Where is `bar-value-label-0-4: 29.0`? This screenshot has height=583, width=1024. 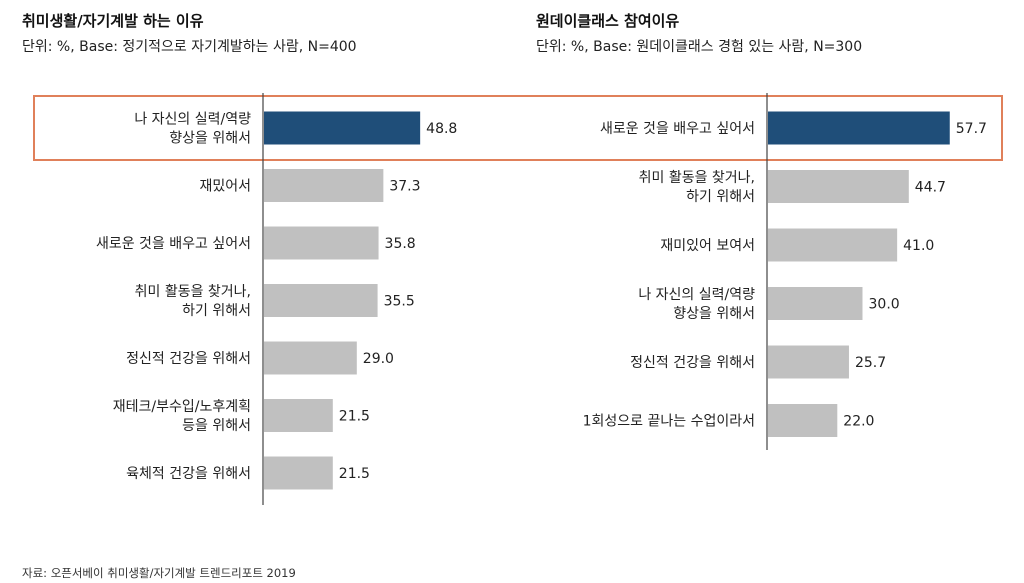 bar-value-label-0-4: 29.0 is located at coordinates (378, 359).